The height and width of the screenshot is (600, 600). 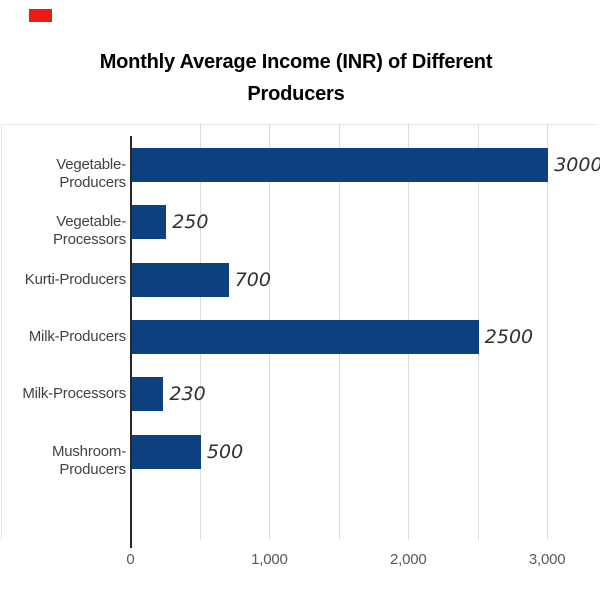 What do you see at coordinates (75, 279) in the screenshot?
I see `category-label-2: Kurti-Producers` at bounding box center [75, 279].